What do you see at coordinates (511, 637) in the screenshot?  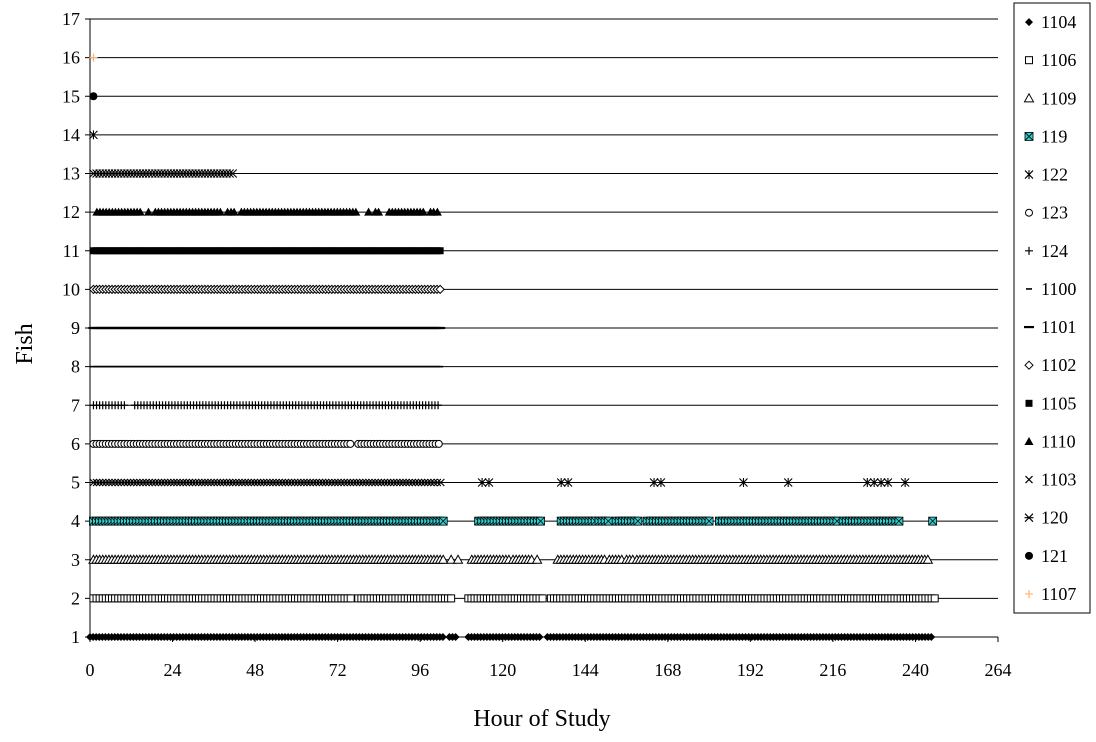 I see `series-1104-y1` at bounding box center [511, 637].